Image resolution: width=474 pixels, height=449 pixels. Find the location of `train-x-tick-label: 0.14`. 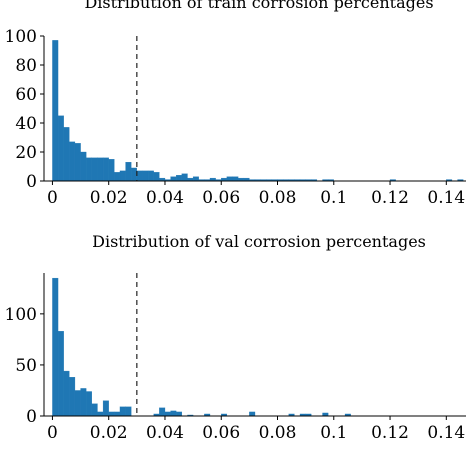

train-x-tick-label: 0.14 is located at coordinates (446, 198).